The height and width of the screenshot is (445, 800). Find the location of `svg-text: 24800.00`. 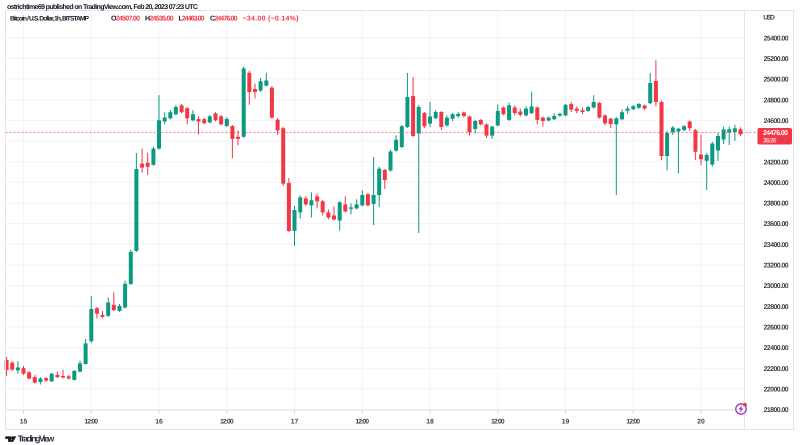

svg-text: 24800.00 is located at coordinates (776, 100).